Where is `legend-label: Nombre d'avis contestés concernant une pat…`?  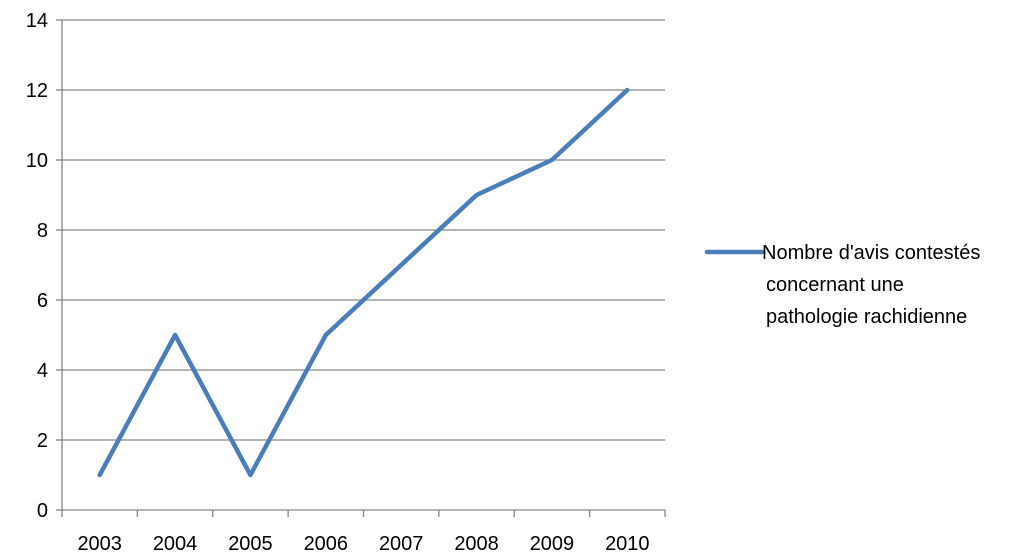
legend-label: Nombre d'avis contestés concernant une pat… is located at coordinates (871, 285).